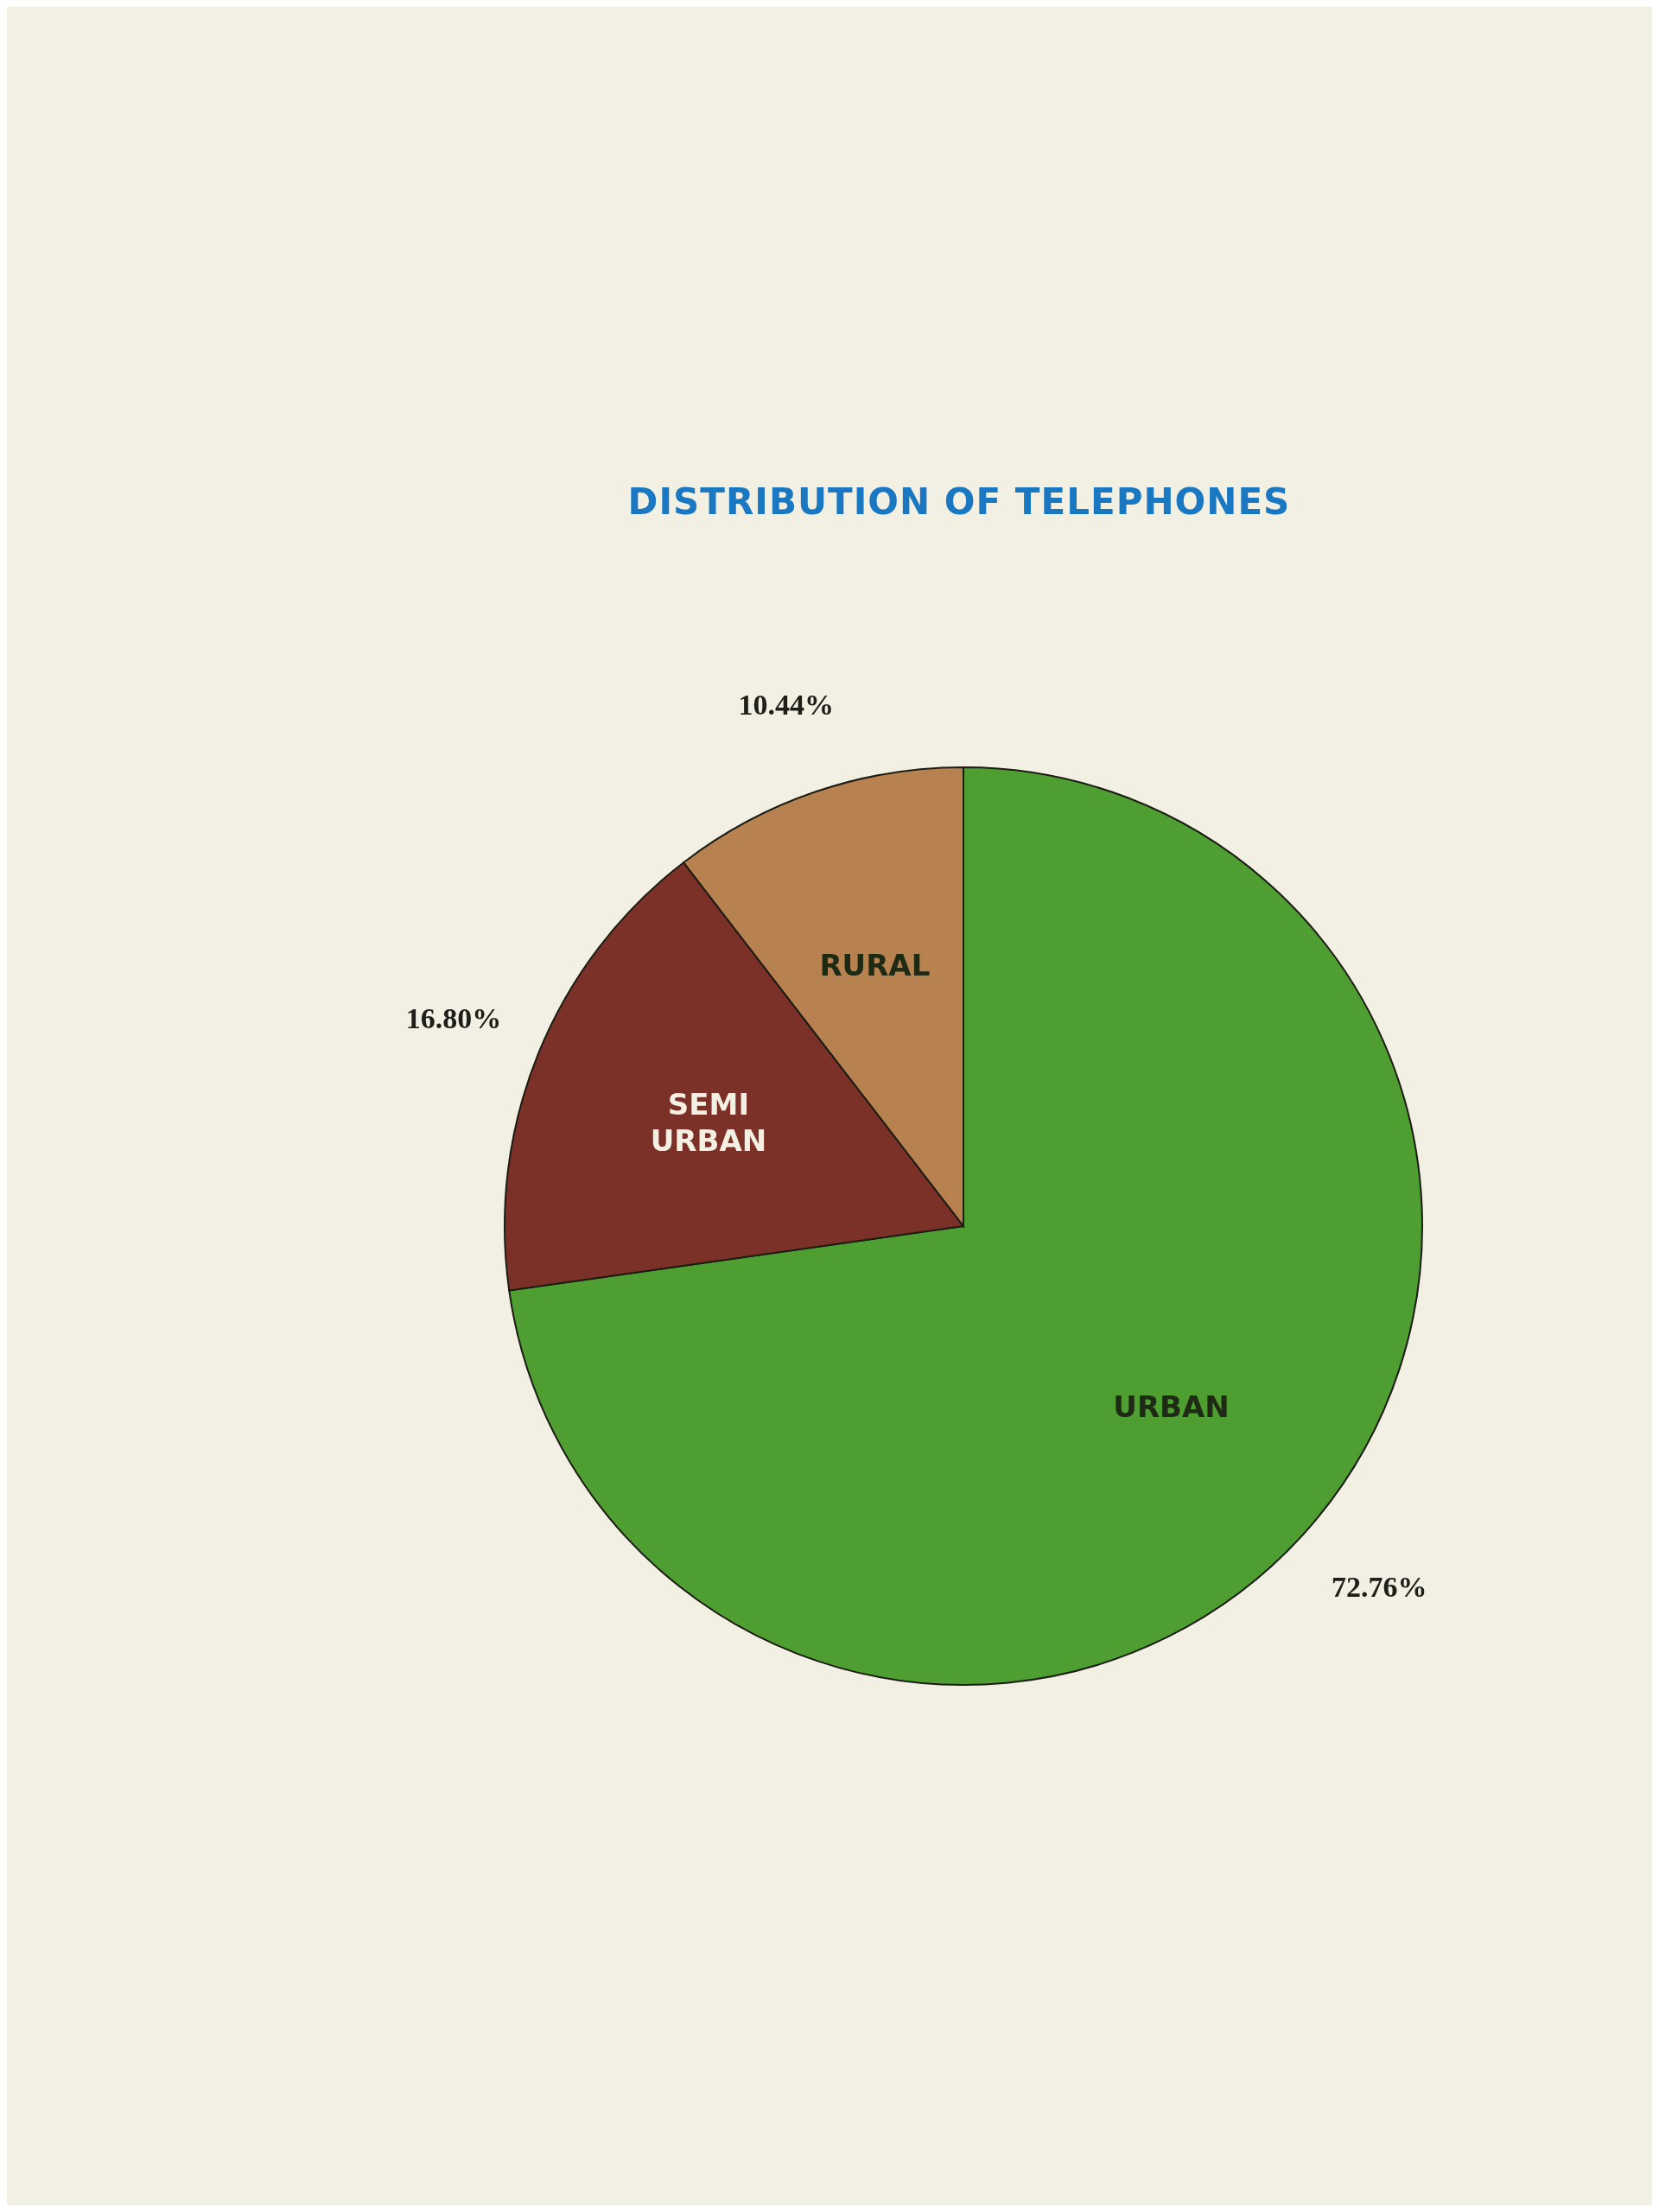 This screenshot has width=1659, height=2212. What do you see at coordinates (959, 502) in the screenshot?
I see `chart-title: DISTRIBUTION OF TELEPHONES` at bounding box center [959, 502].